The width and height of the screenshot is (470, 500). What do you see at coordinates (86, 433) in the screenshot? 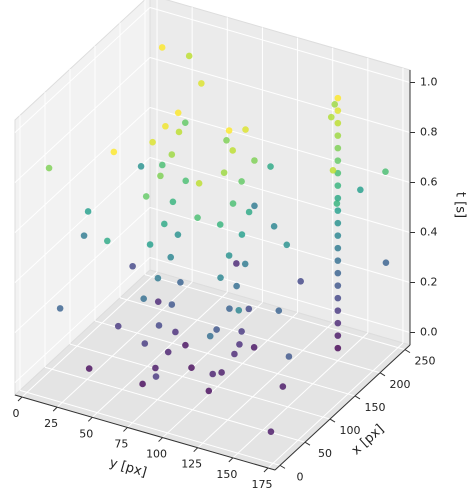
I see `y-tick-label: 50` at bounding box center [86, 433].